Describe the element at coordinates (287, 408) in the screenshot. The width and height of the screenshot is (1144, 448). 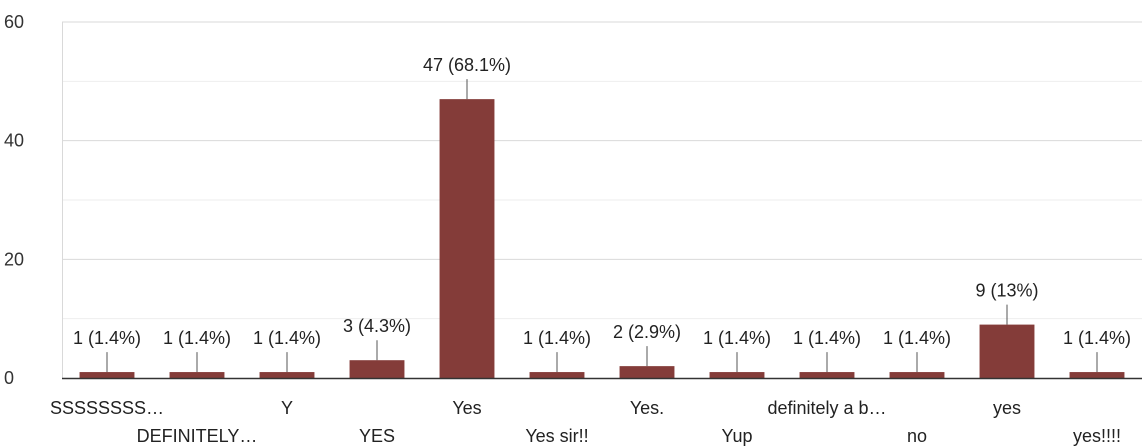
I see `x-tick-label: Y` at that location.